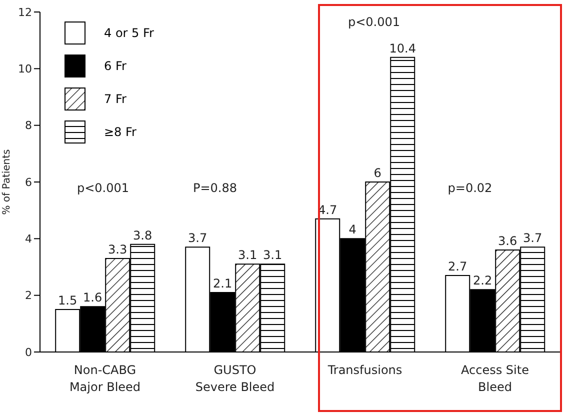  I want to click on y-tick-label: 2, so click(28, 295).